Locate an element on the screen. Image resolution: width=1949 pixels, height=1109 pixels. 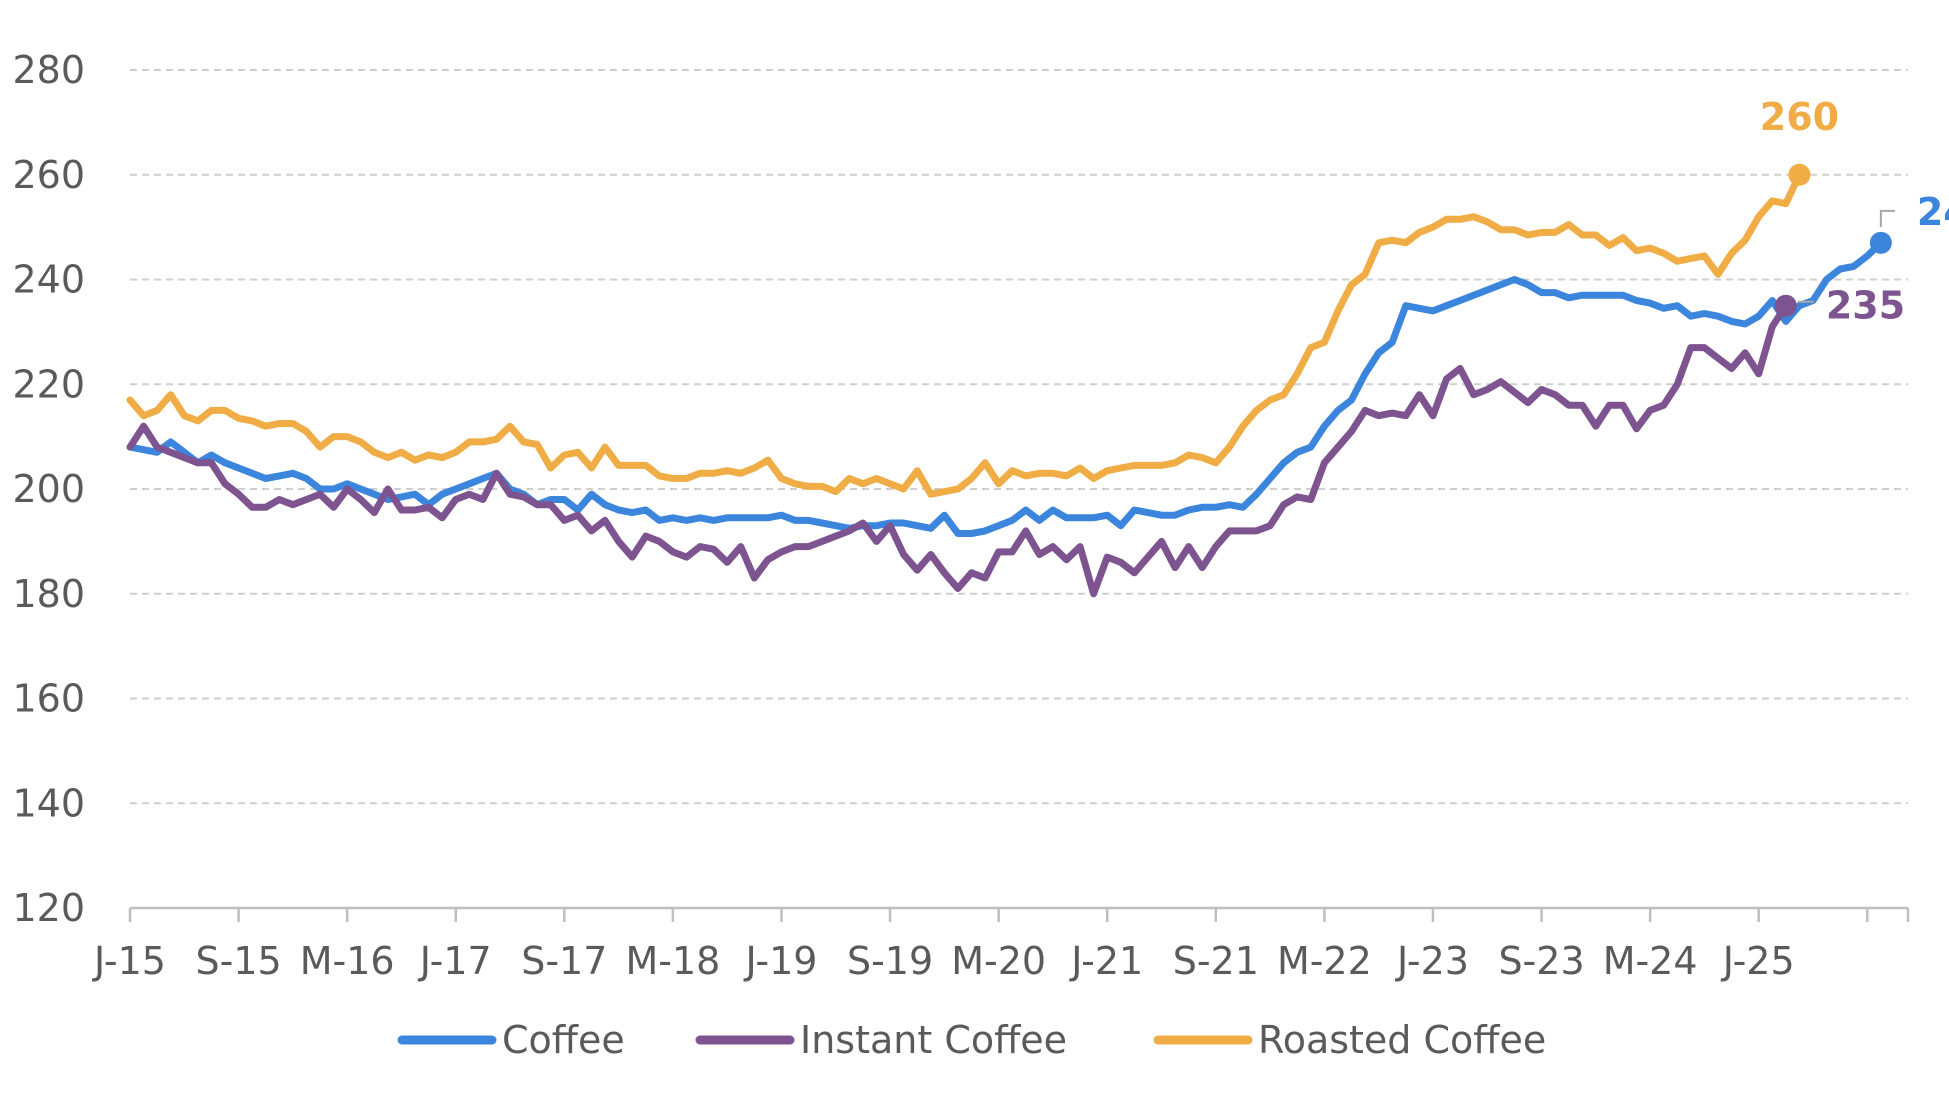
end-value-label-coffee: 247 is located at coordinates (1933, 212).